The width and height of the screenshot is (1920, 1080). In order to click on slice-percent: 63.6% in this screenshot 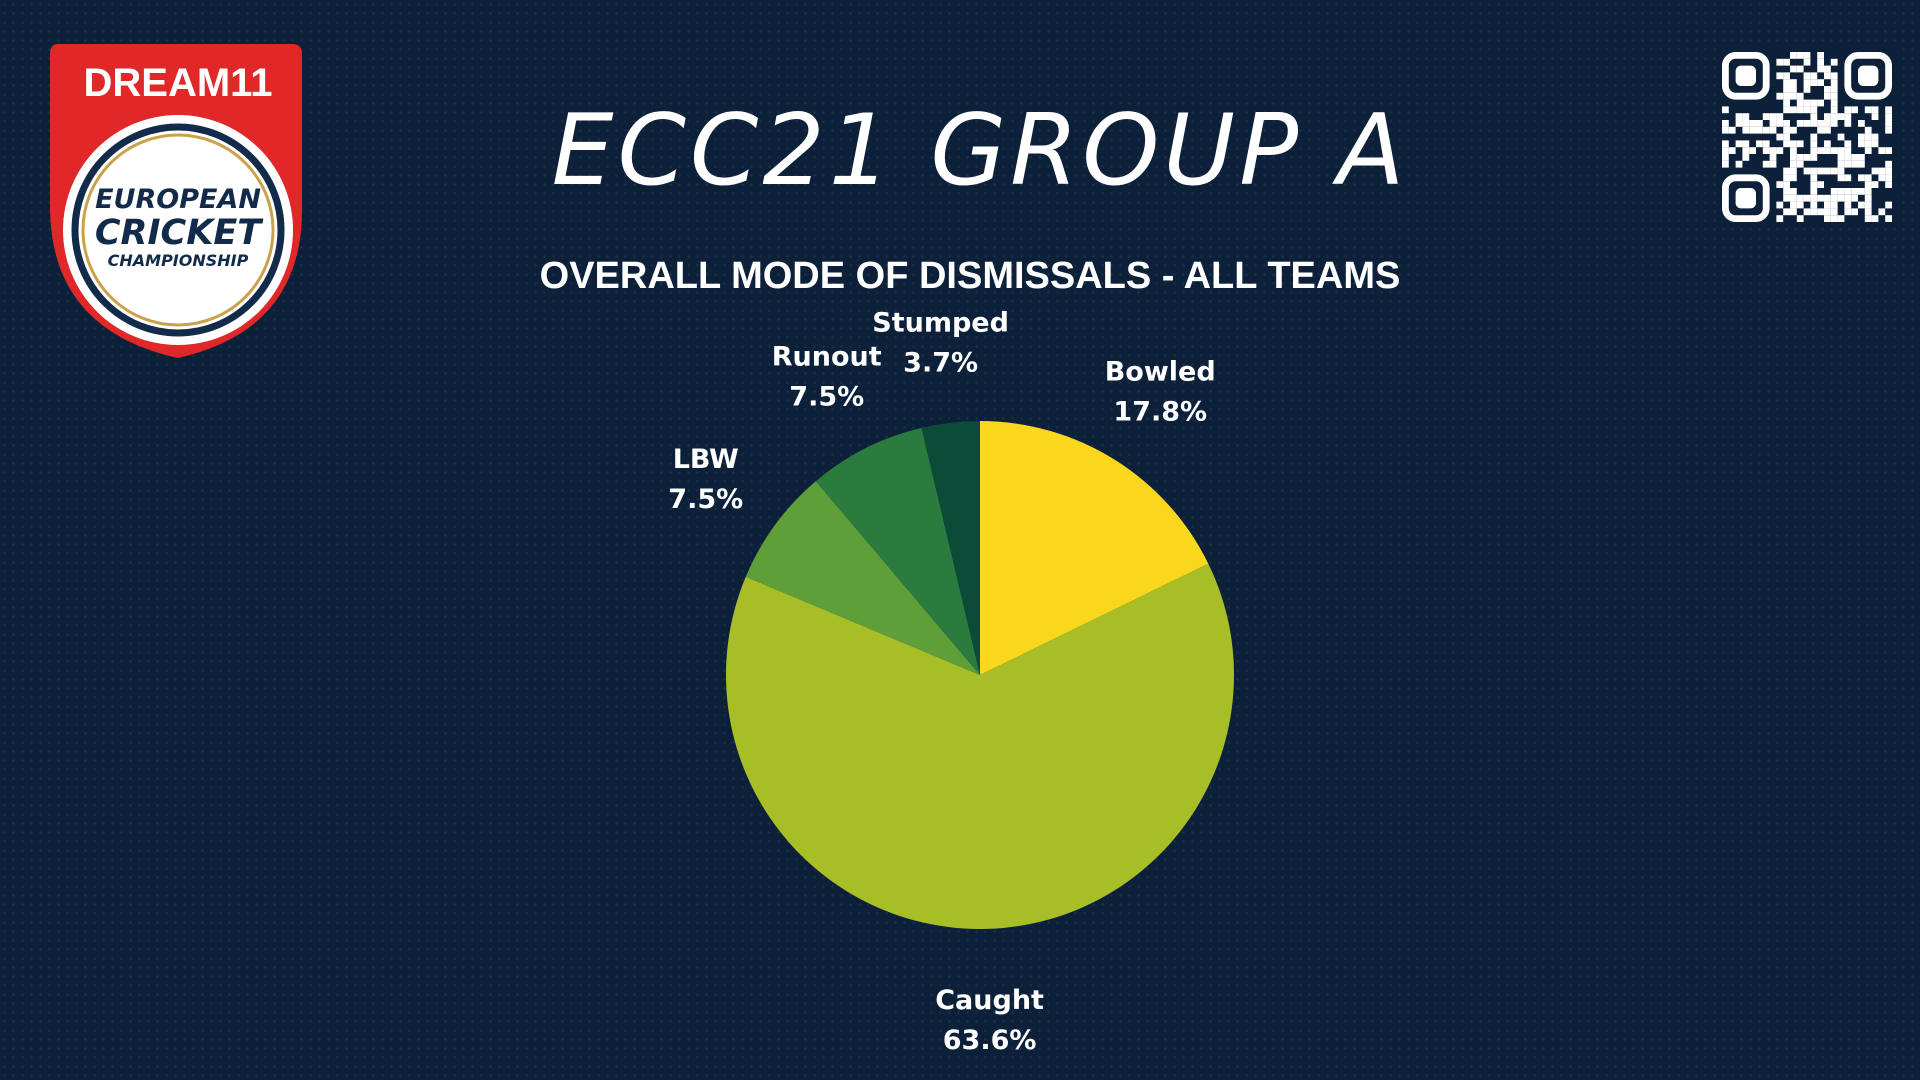, I will do `click(990, 1040)`.